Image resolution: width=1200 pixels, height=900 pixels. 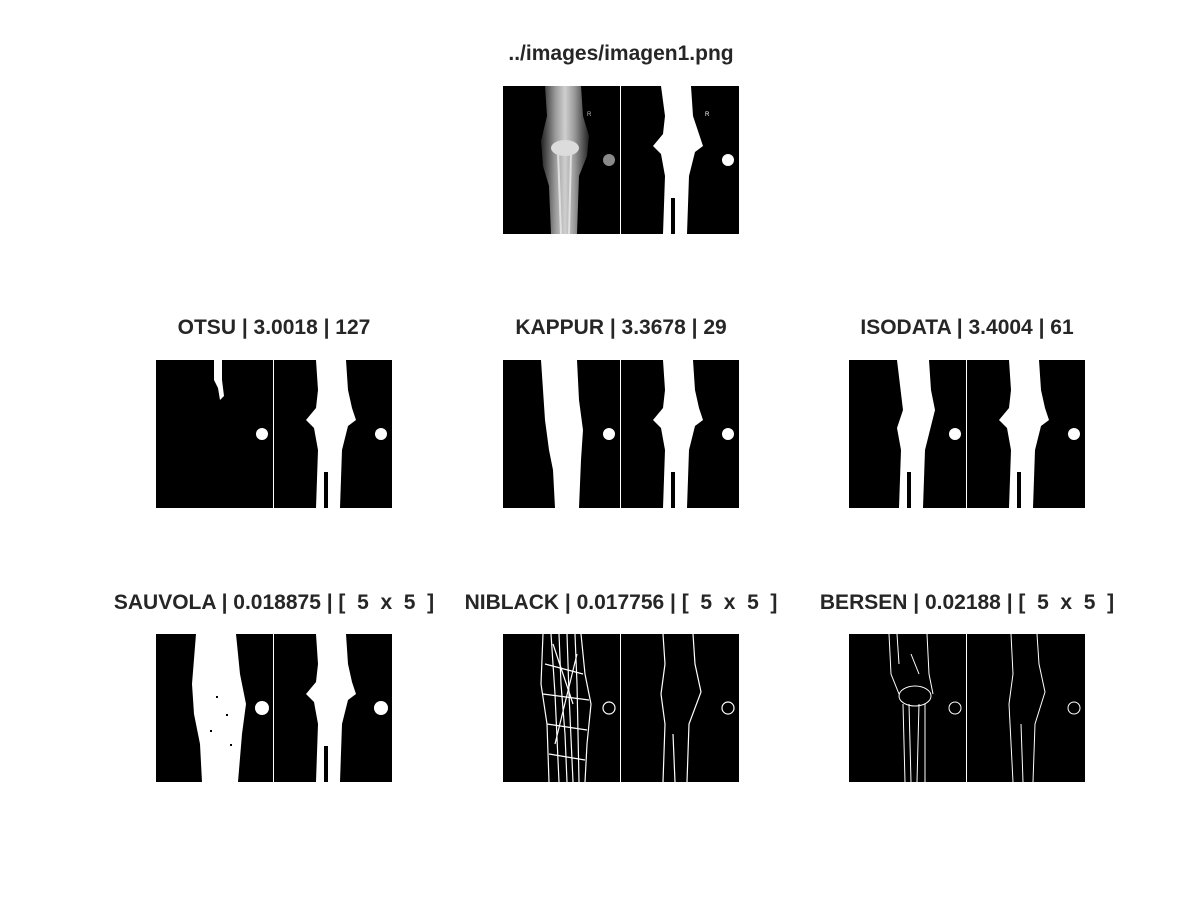 I want to click on niblack-title: NIBLACK | 0.017756 | [ 5 x 5 ], so click(x=621, y=602).